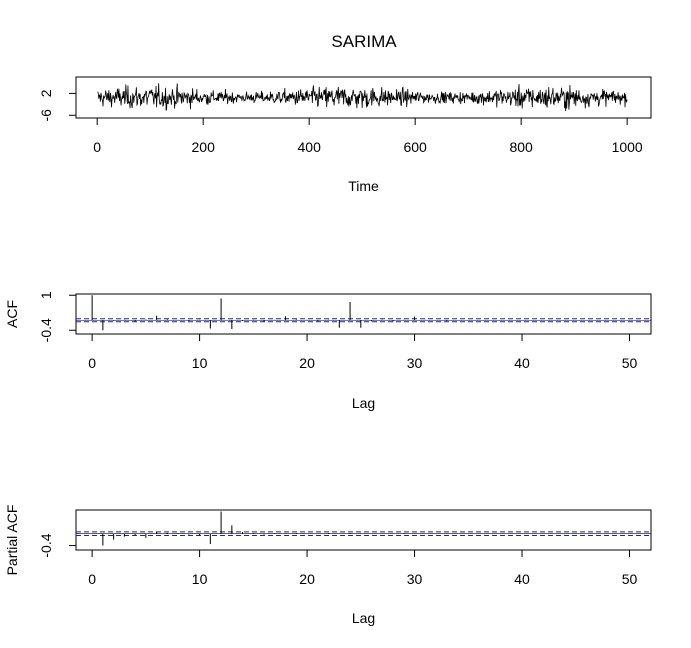 The image size is (691, 648). What do you see at coordinates (364, 41) in the screenshot?
I see `chart-title: SARIMA` at bounding box center [364, 41].